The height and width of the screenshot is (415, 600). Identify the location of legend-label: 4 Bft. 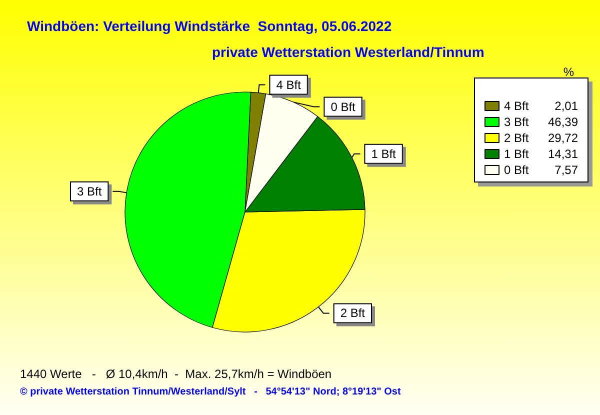
(517, 106).